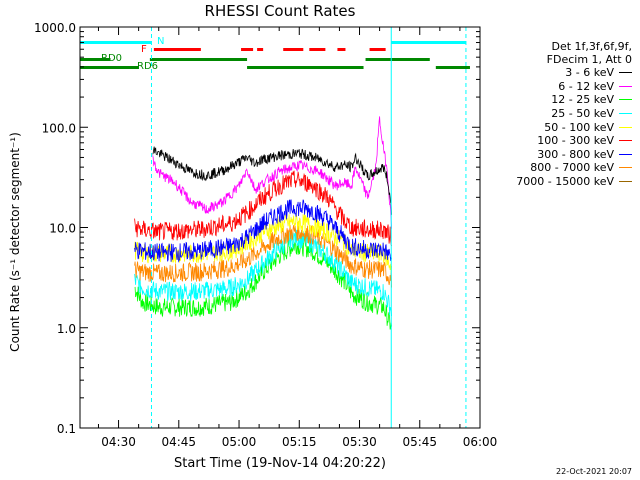  I want to click on legend-entry-3: 25 - 50 keV, so click(564, 114).